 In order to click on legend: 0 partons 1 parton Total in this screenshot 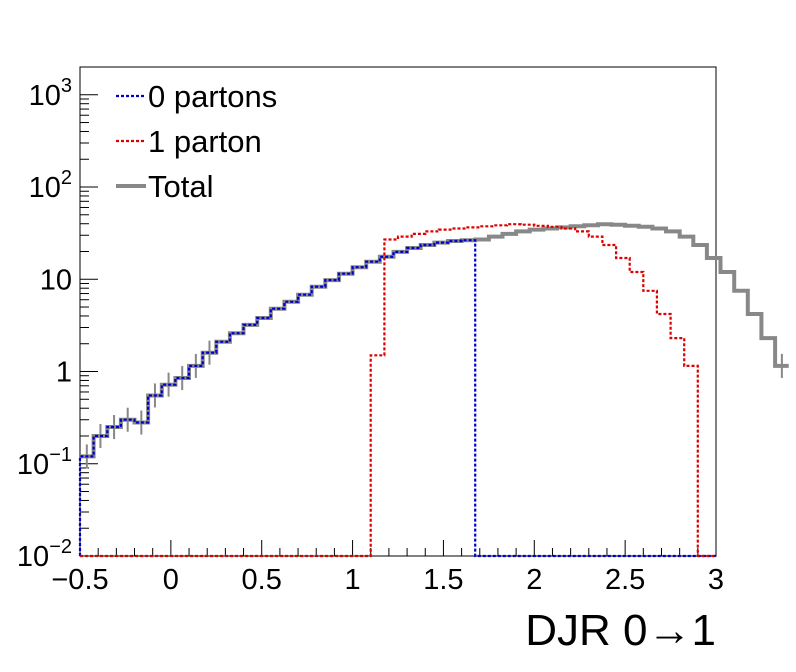, I will do `click(196, 141)`.